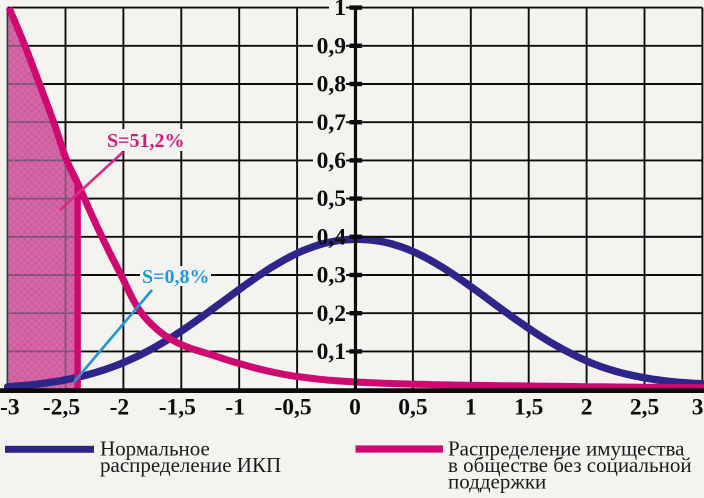  What do you see at coordinates (177, 408) in the screenshot?
I see `svg-text: -1,5` at bounding box center [177, 408].